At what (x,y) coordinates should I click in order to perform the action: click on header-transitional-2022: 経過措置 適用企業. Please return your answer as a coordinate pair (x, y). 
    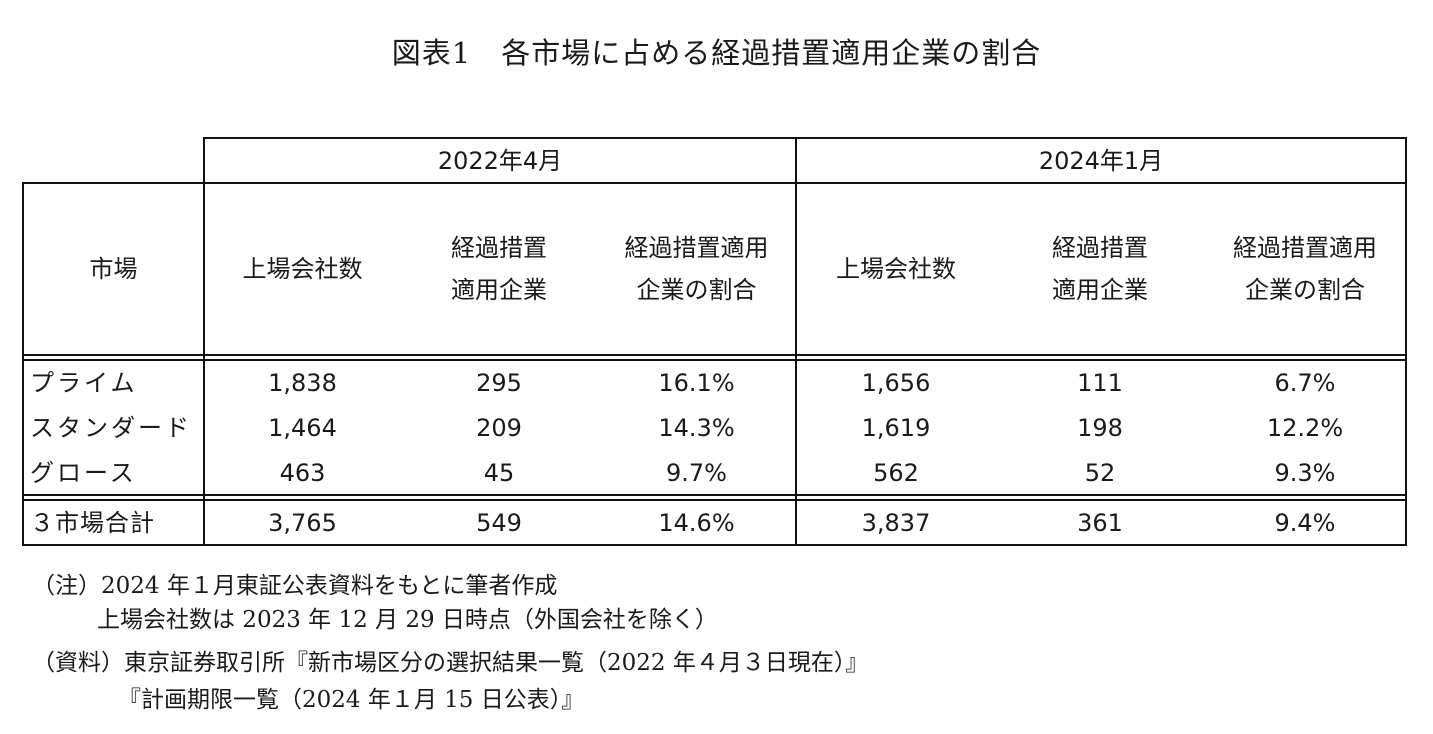
    Looking at the image, I should click on (499, 269).